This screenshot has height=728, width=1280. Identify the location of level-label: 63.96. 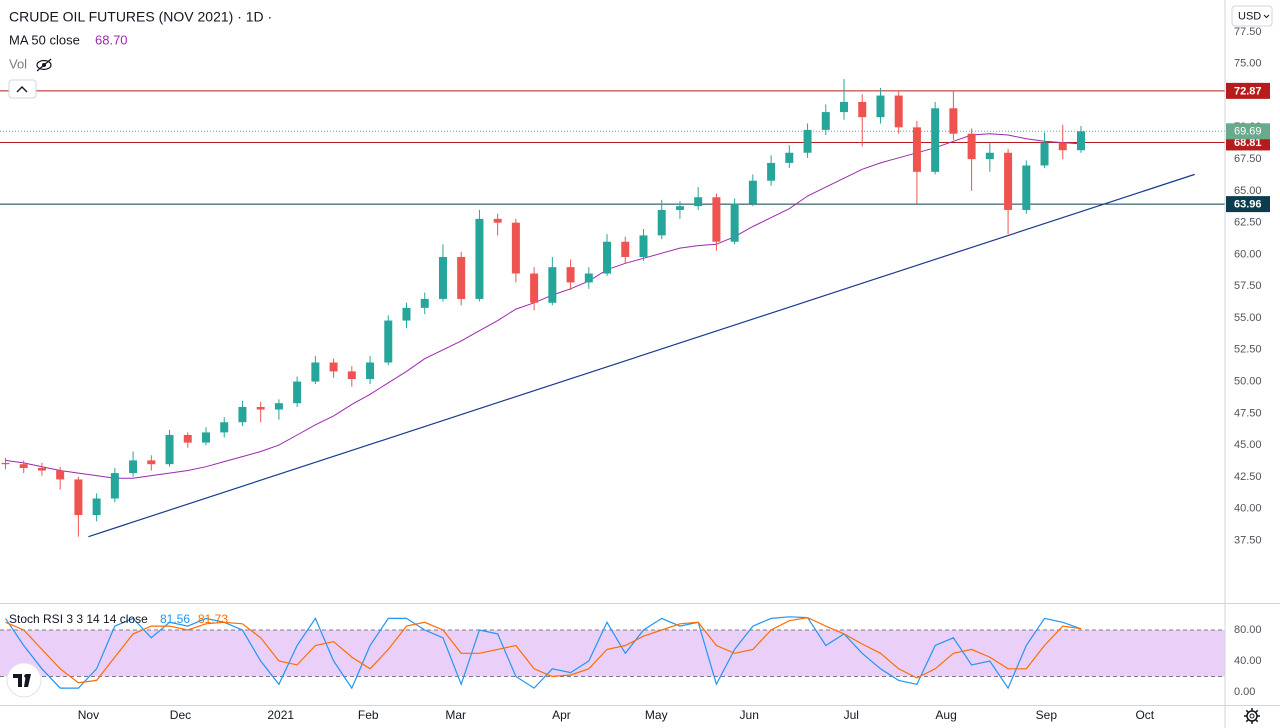
(1248, 205).